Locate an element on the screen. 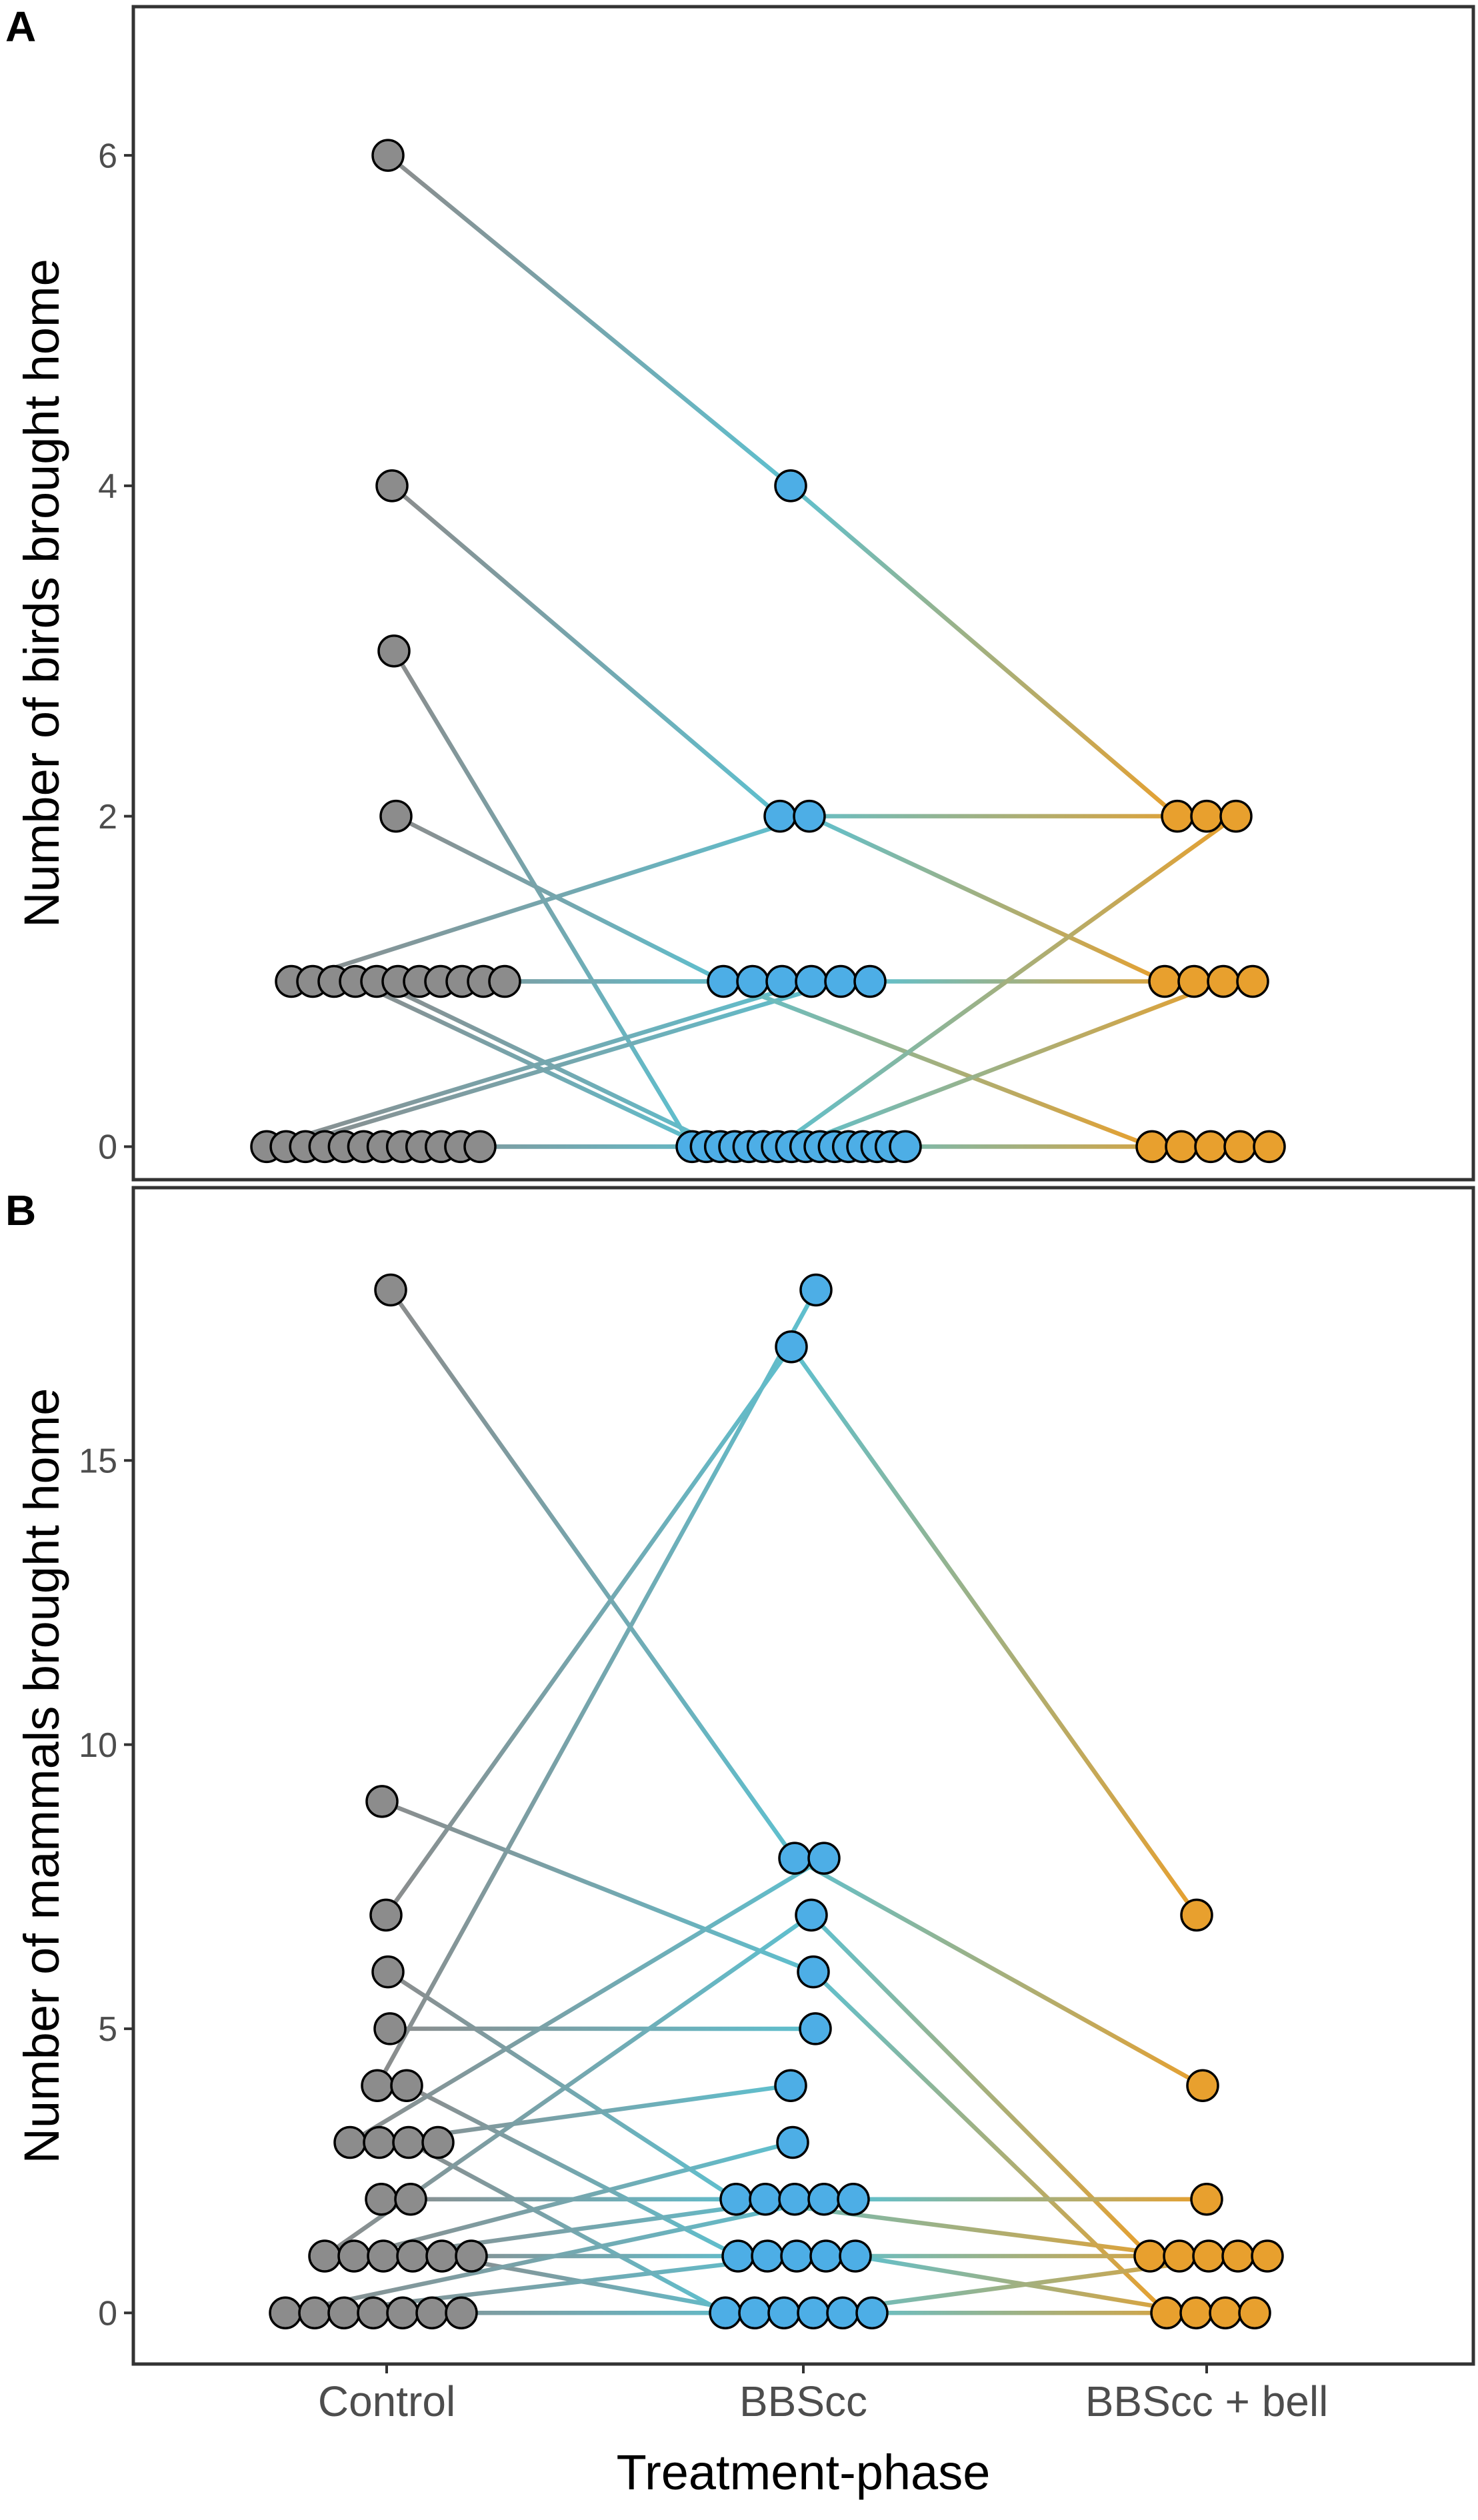 The height and width of the screenshot is (2520, 1478). panel-a-y-ticks: 0 2 4 6 is located at coordinates (115, 652).